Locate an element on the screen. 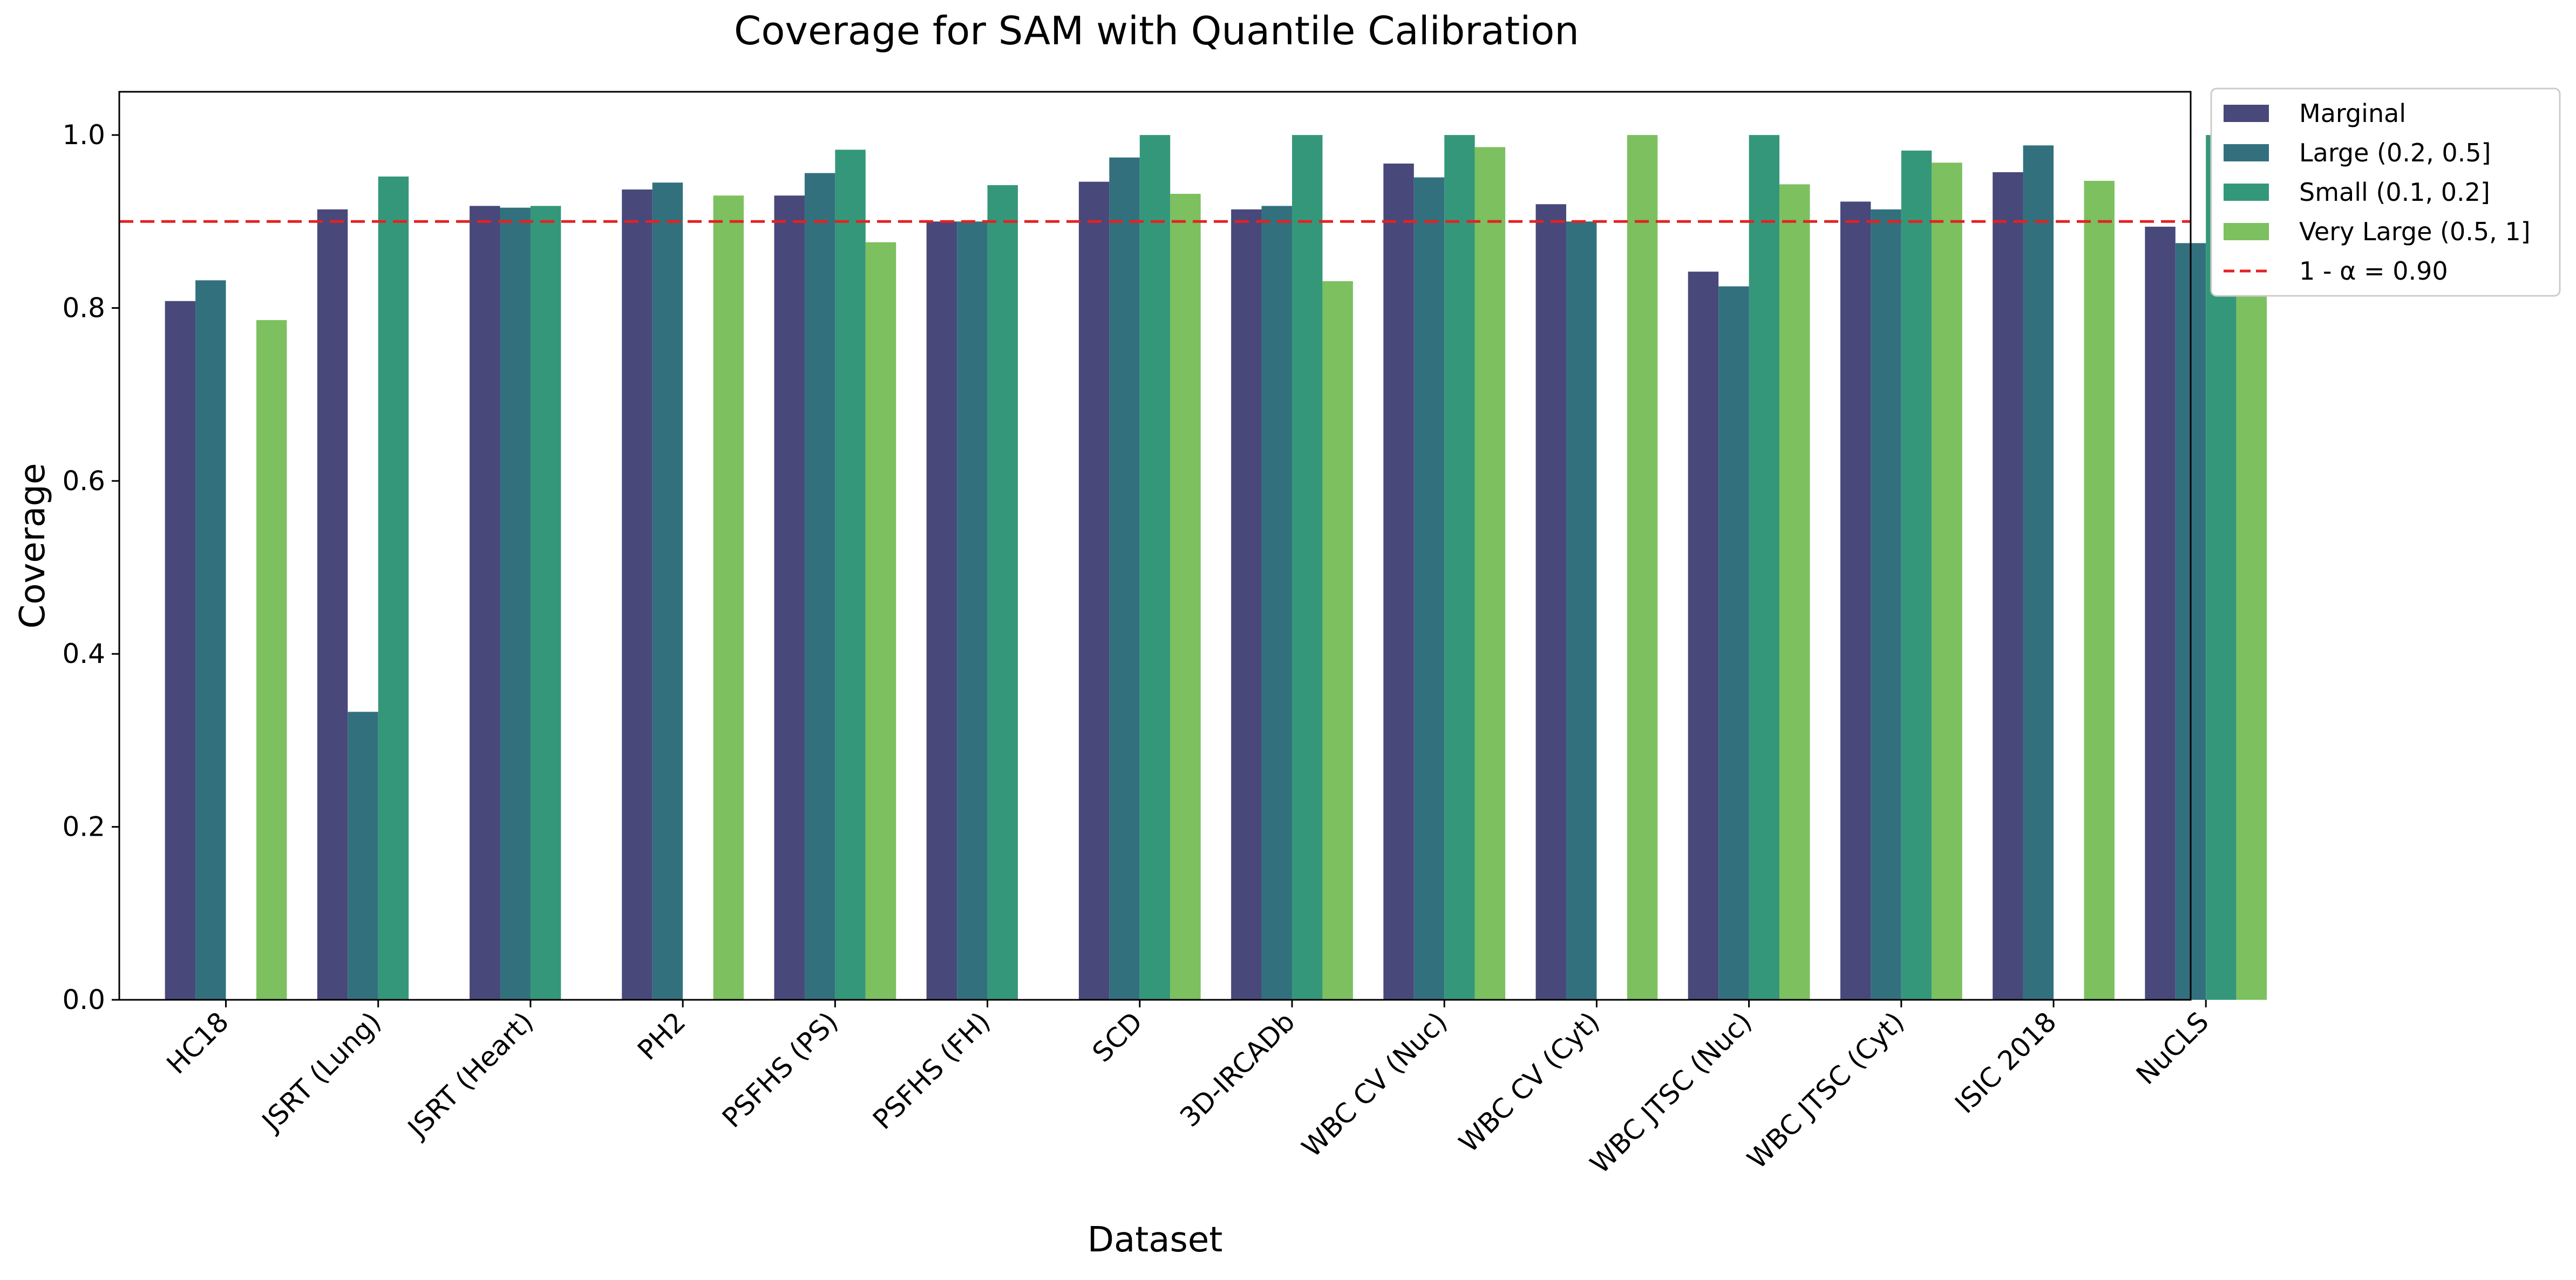  x-tick-label: PSFHS (FH) is located at coordinates (931, 1070).